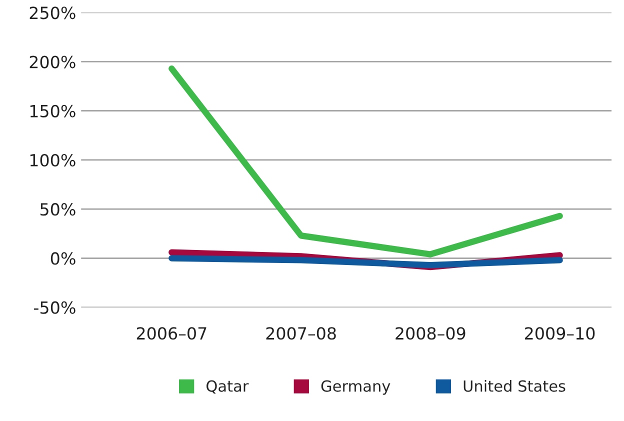  Describe the element at coordinates (560, 333) in the screenshot. I see `x-tick-label: 2009–10` at that location.